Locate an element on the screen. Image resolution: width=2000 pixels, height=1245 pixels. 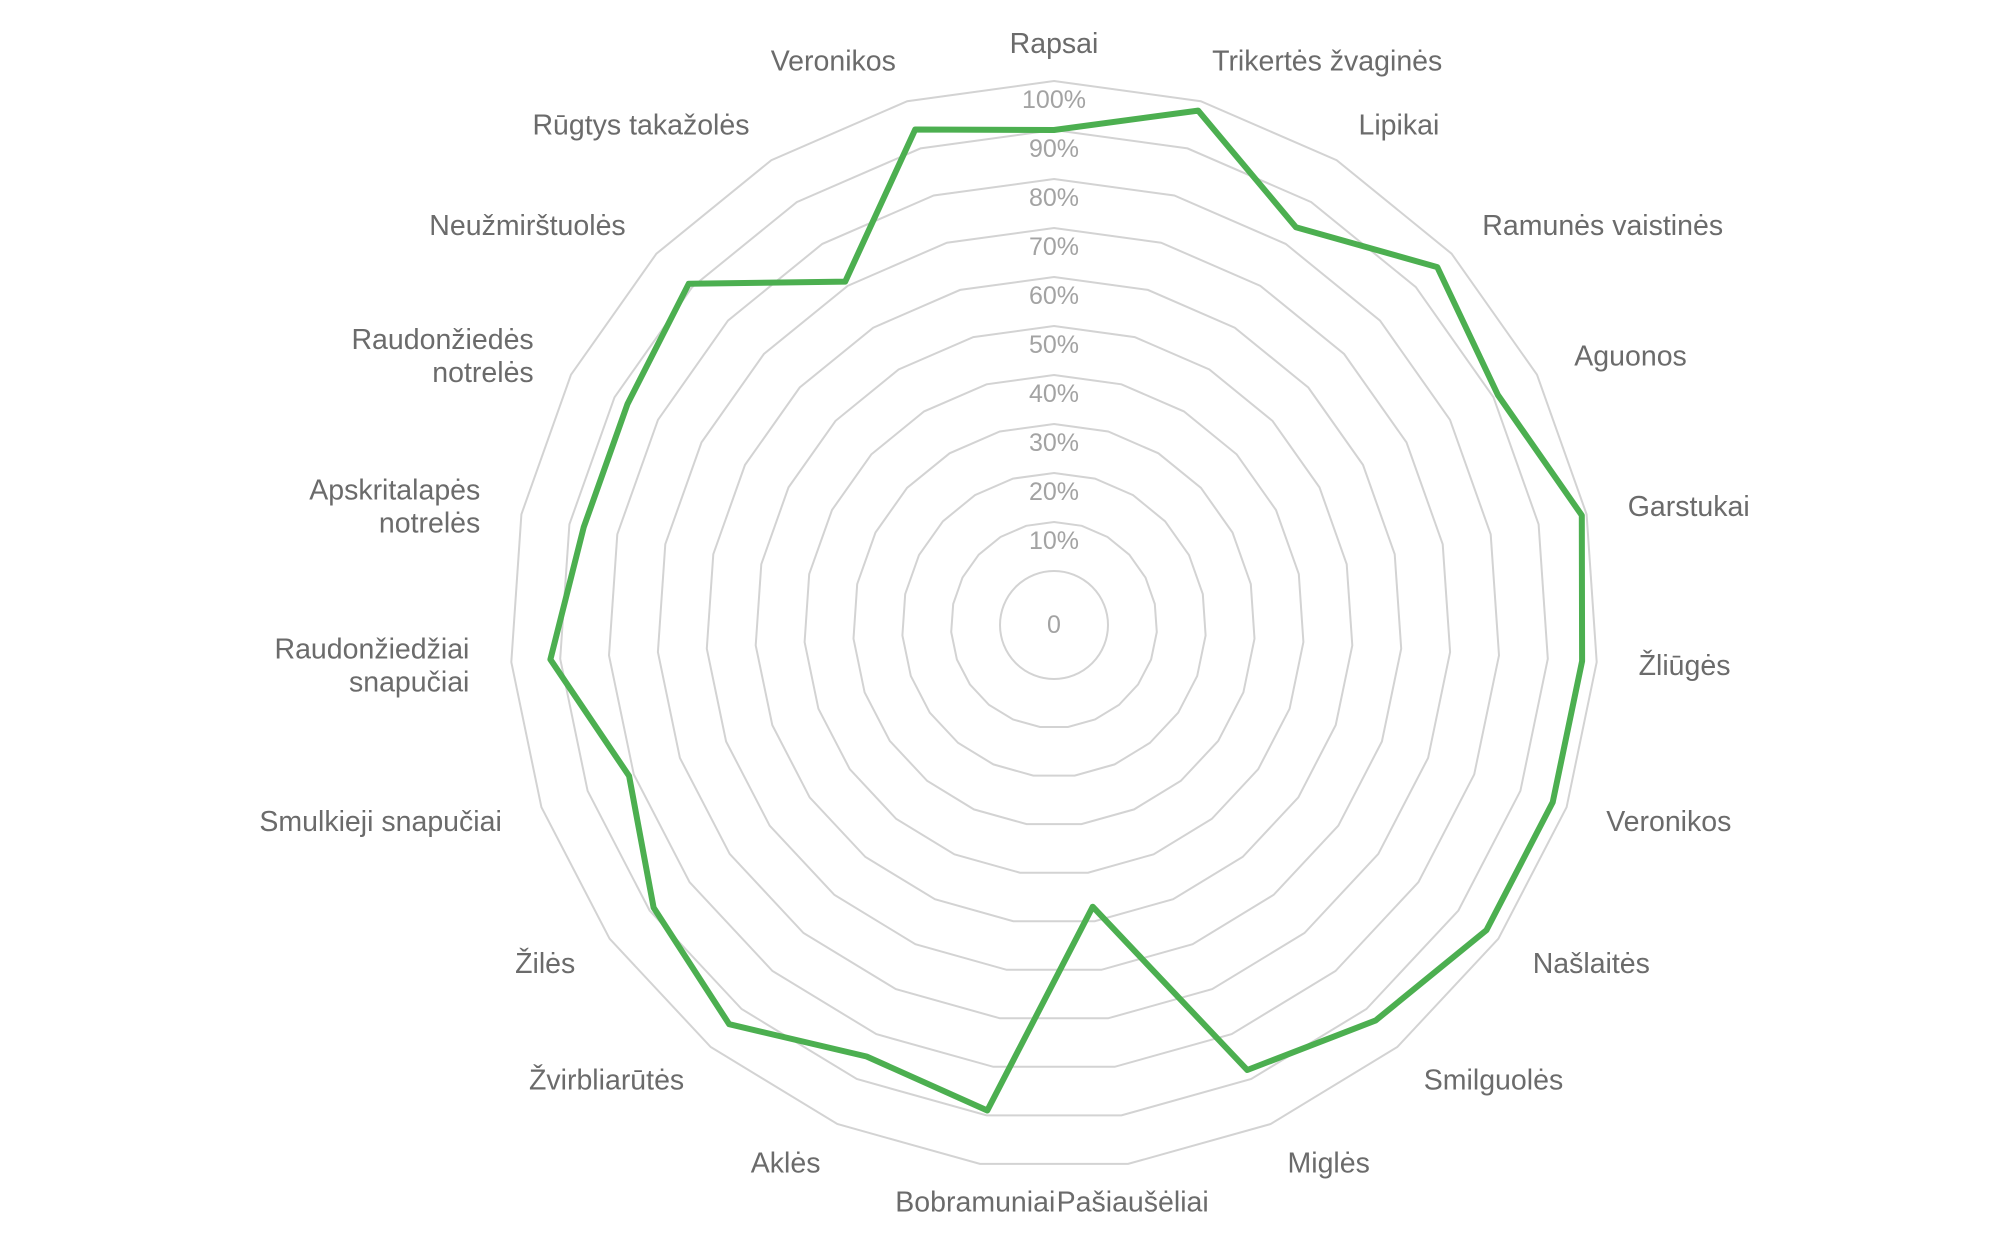
category-label: Ramunės vaistinės is located at coordinates (1602, 226).